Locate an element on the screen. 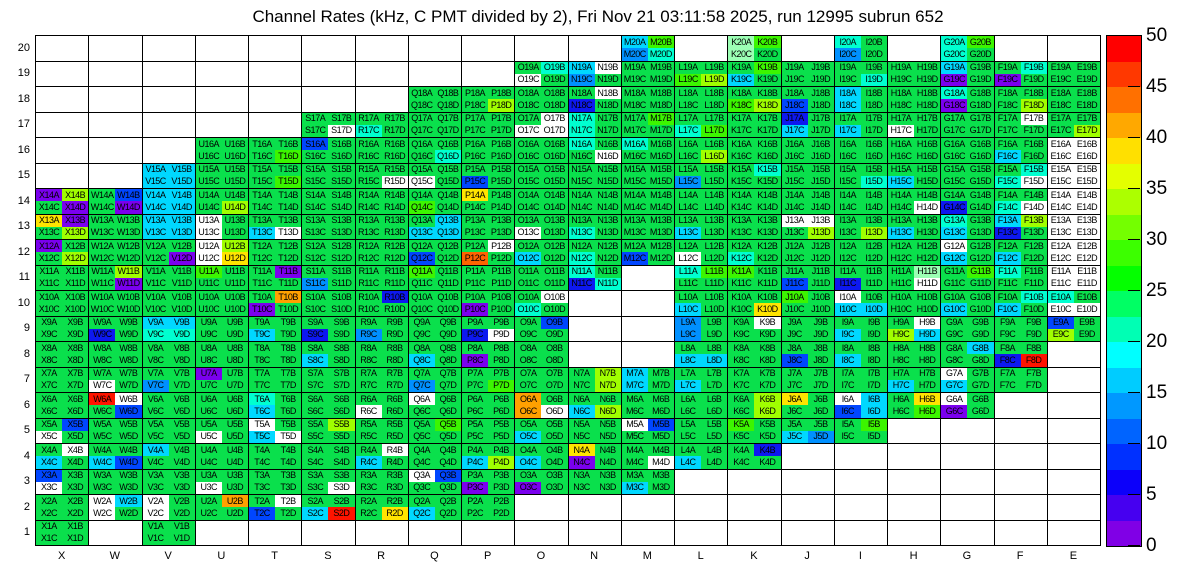 Image resolution: width=1196 pixels, height=572 pixels. channel-Q15C: Q15C is located at coordinates (421, 181).